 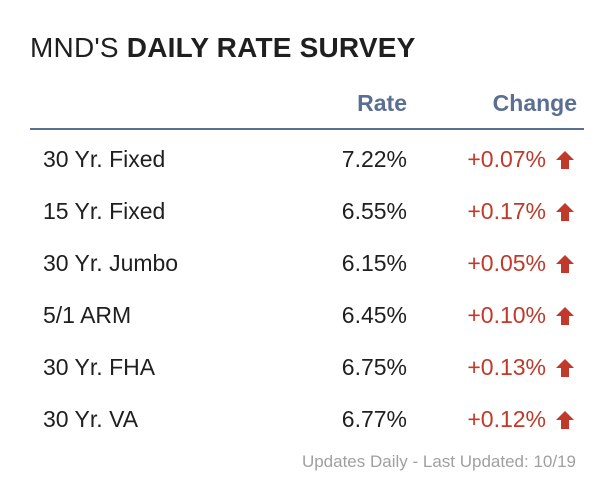 What do you see at coordinates (298, 270) in the screenshot?
I see `table-row: 30 Yr. Jumbo 6.15% +0.05%` at bounding box center [298, 270].